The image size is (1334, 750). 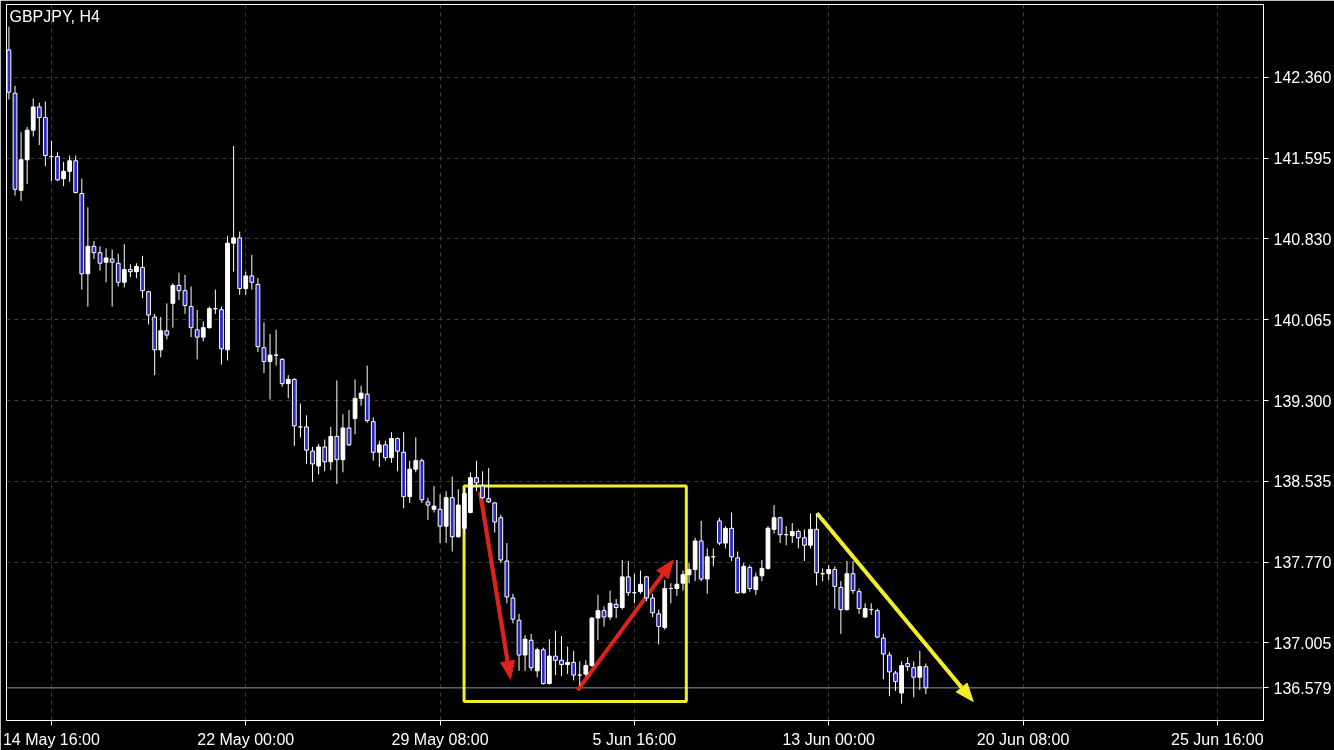 I want to click on chart-title: GBPJPY, H4, so click(x=55, y=16).